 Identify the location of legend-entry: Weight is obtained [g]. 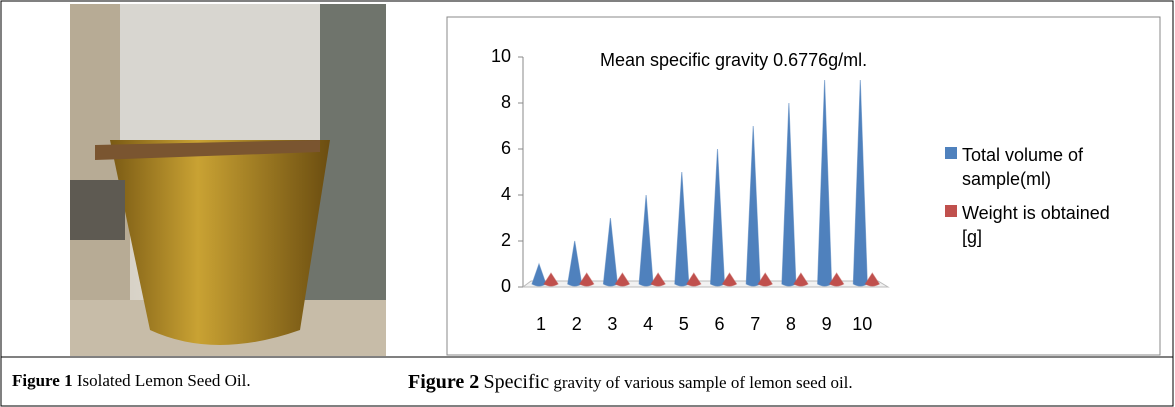
(1036, 225).